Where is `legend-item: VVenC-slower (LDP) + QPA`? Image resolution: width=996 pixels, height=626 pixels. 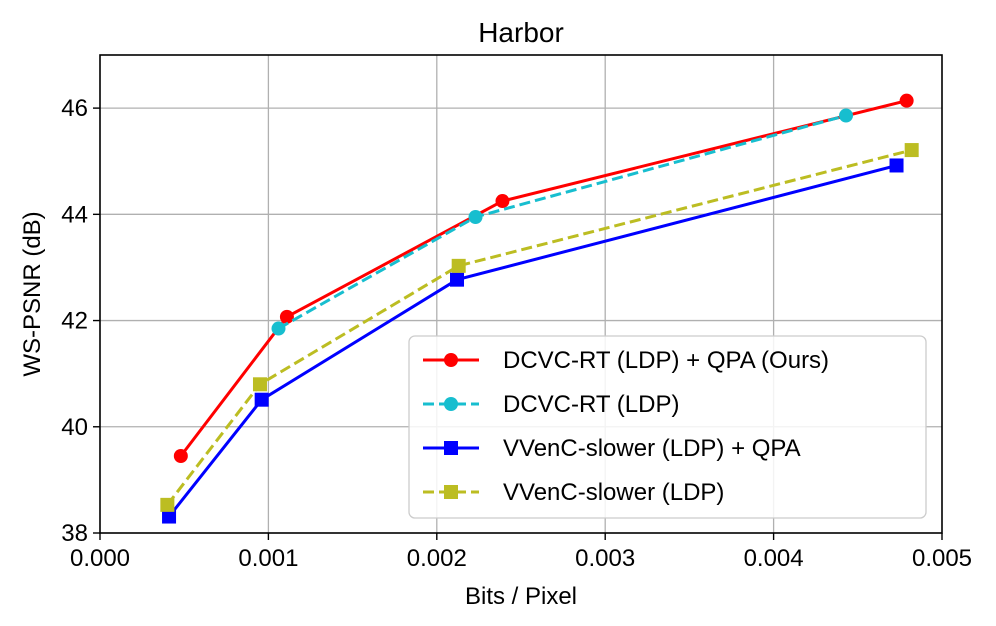 legend-item: VVenC-slower (LDP) + QPA is located at coordinates (612, 448).